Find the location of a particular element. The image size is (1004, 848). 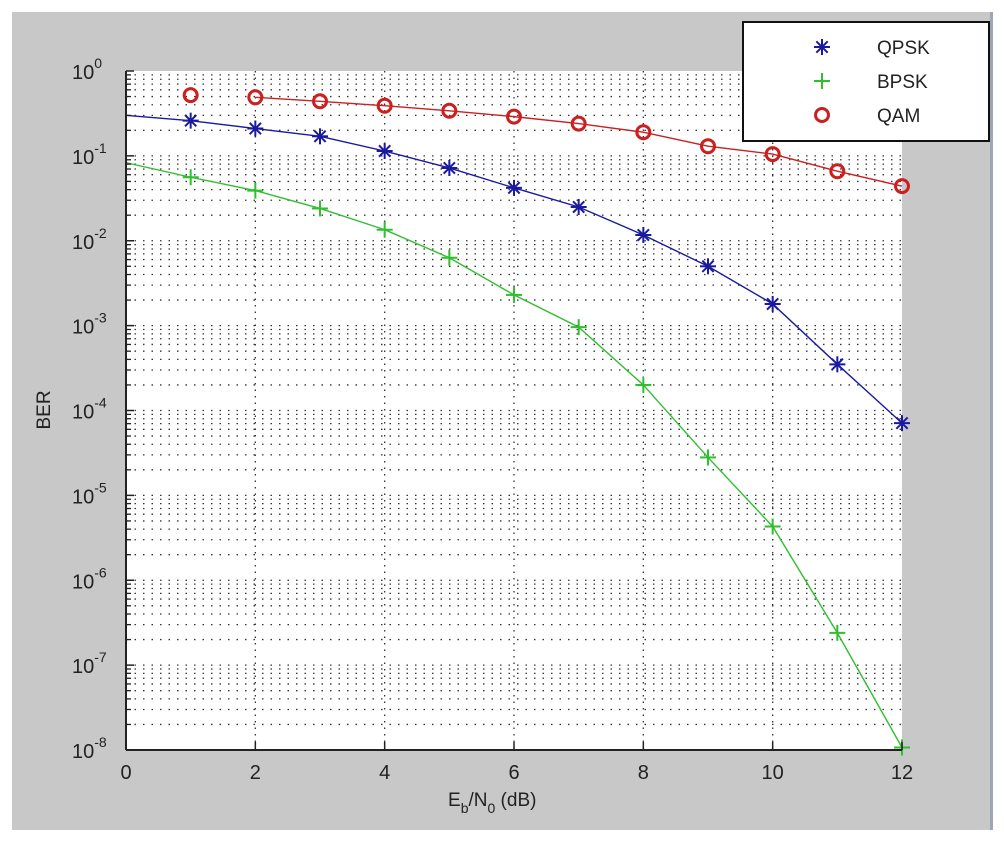

asterisk-legend-marker is located at coordinates (822, 47).